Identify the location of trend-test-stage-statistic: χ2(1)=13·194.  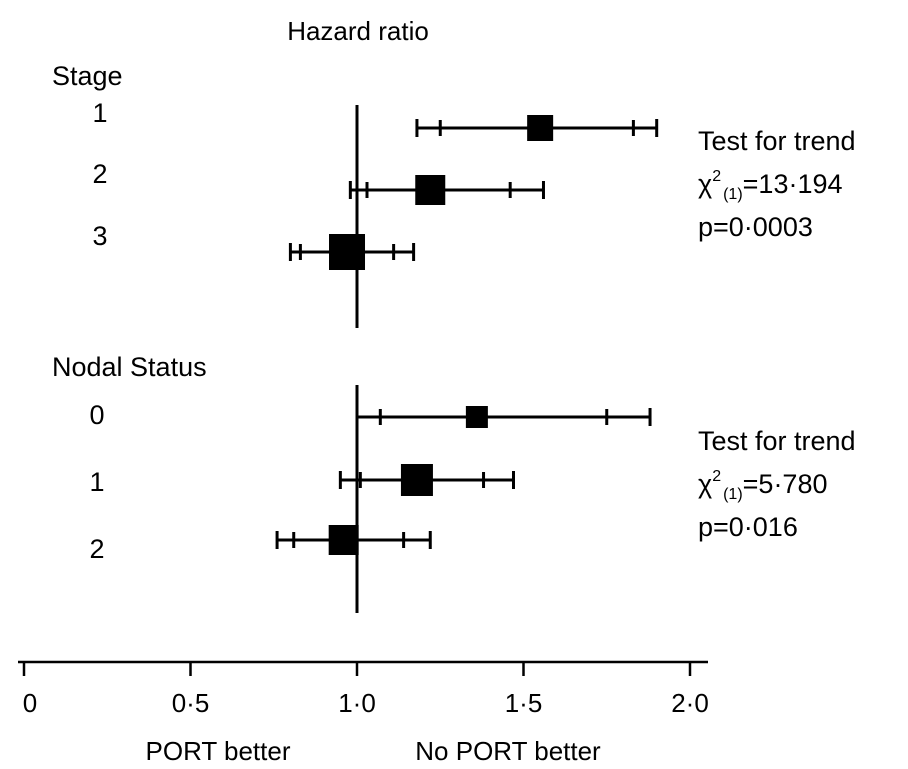
(770, 185).